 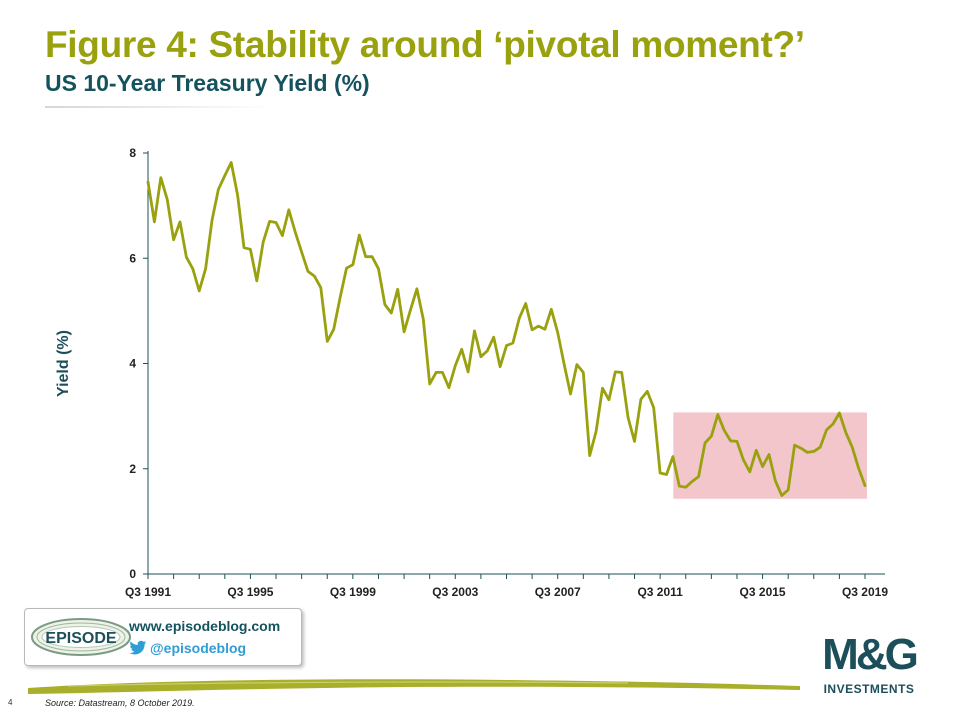 I want to click on mg-investments-logo: M&G INVESTMENTS, so click(x=869, y=665).